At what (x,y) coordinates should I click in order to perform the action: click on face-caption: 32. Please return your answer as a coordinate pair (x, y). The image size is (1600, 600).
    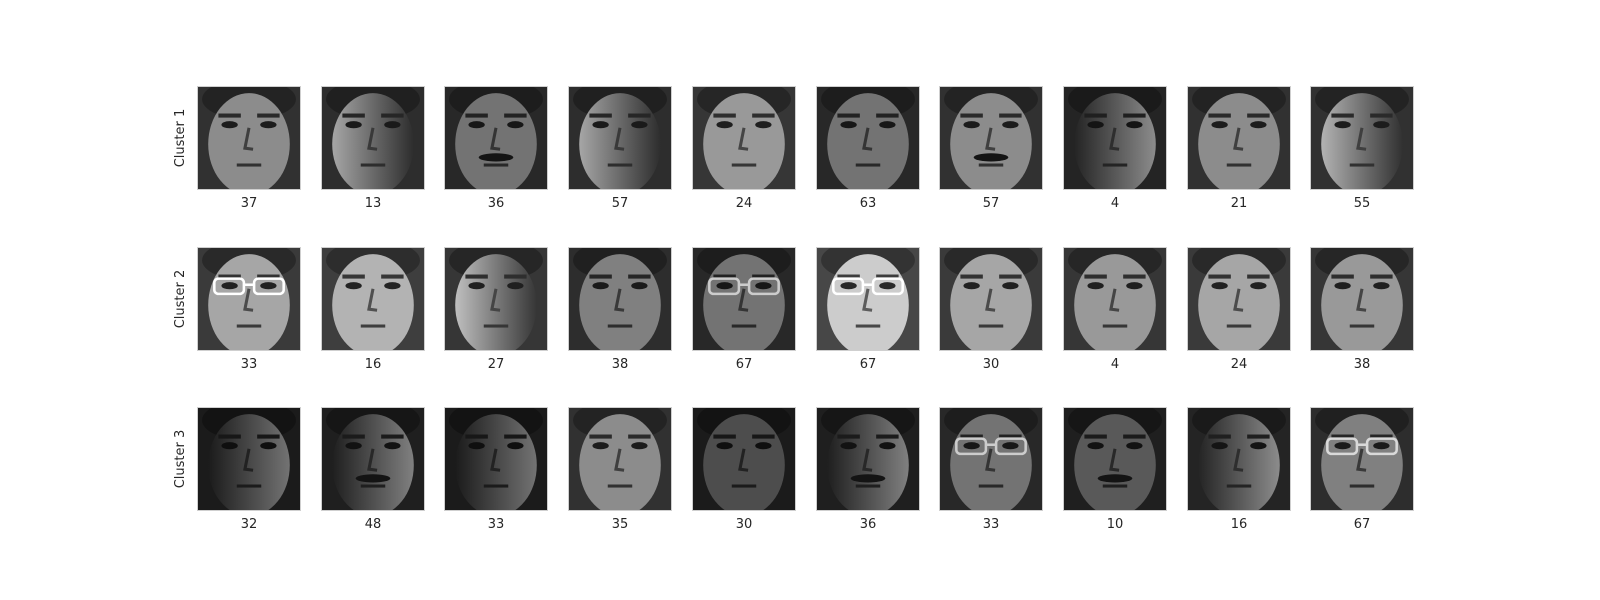
    Looking at the image, I should click on (249, 524).